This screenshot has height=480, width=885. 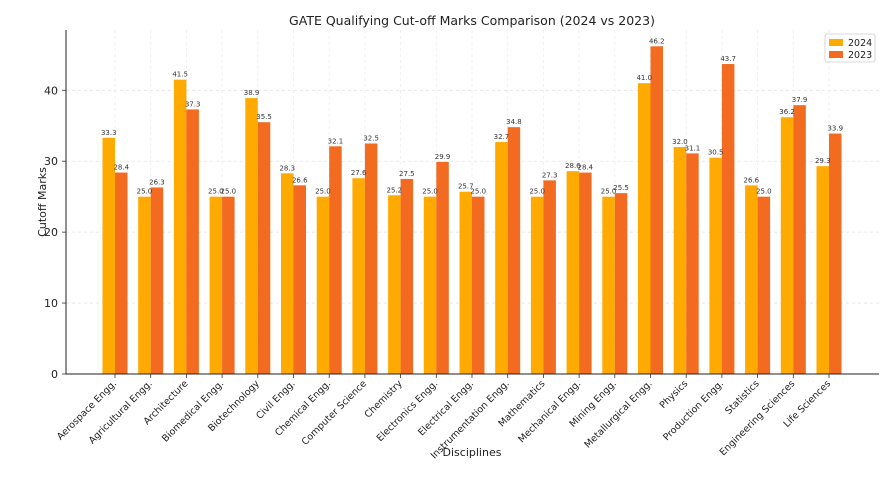 What do you see at coordinates (693, 410) in the screenshot?
I see `x-tick-label: Production Engg.` at bounding box center [693, 410].